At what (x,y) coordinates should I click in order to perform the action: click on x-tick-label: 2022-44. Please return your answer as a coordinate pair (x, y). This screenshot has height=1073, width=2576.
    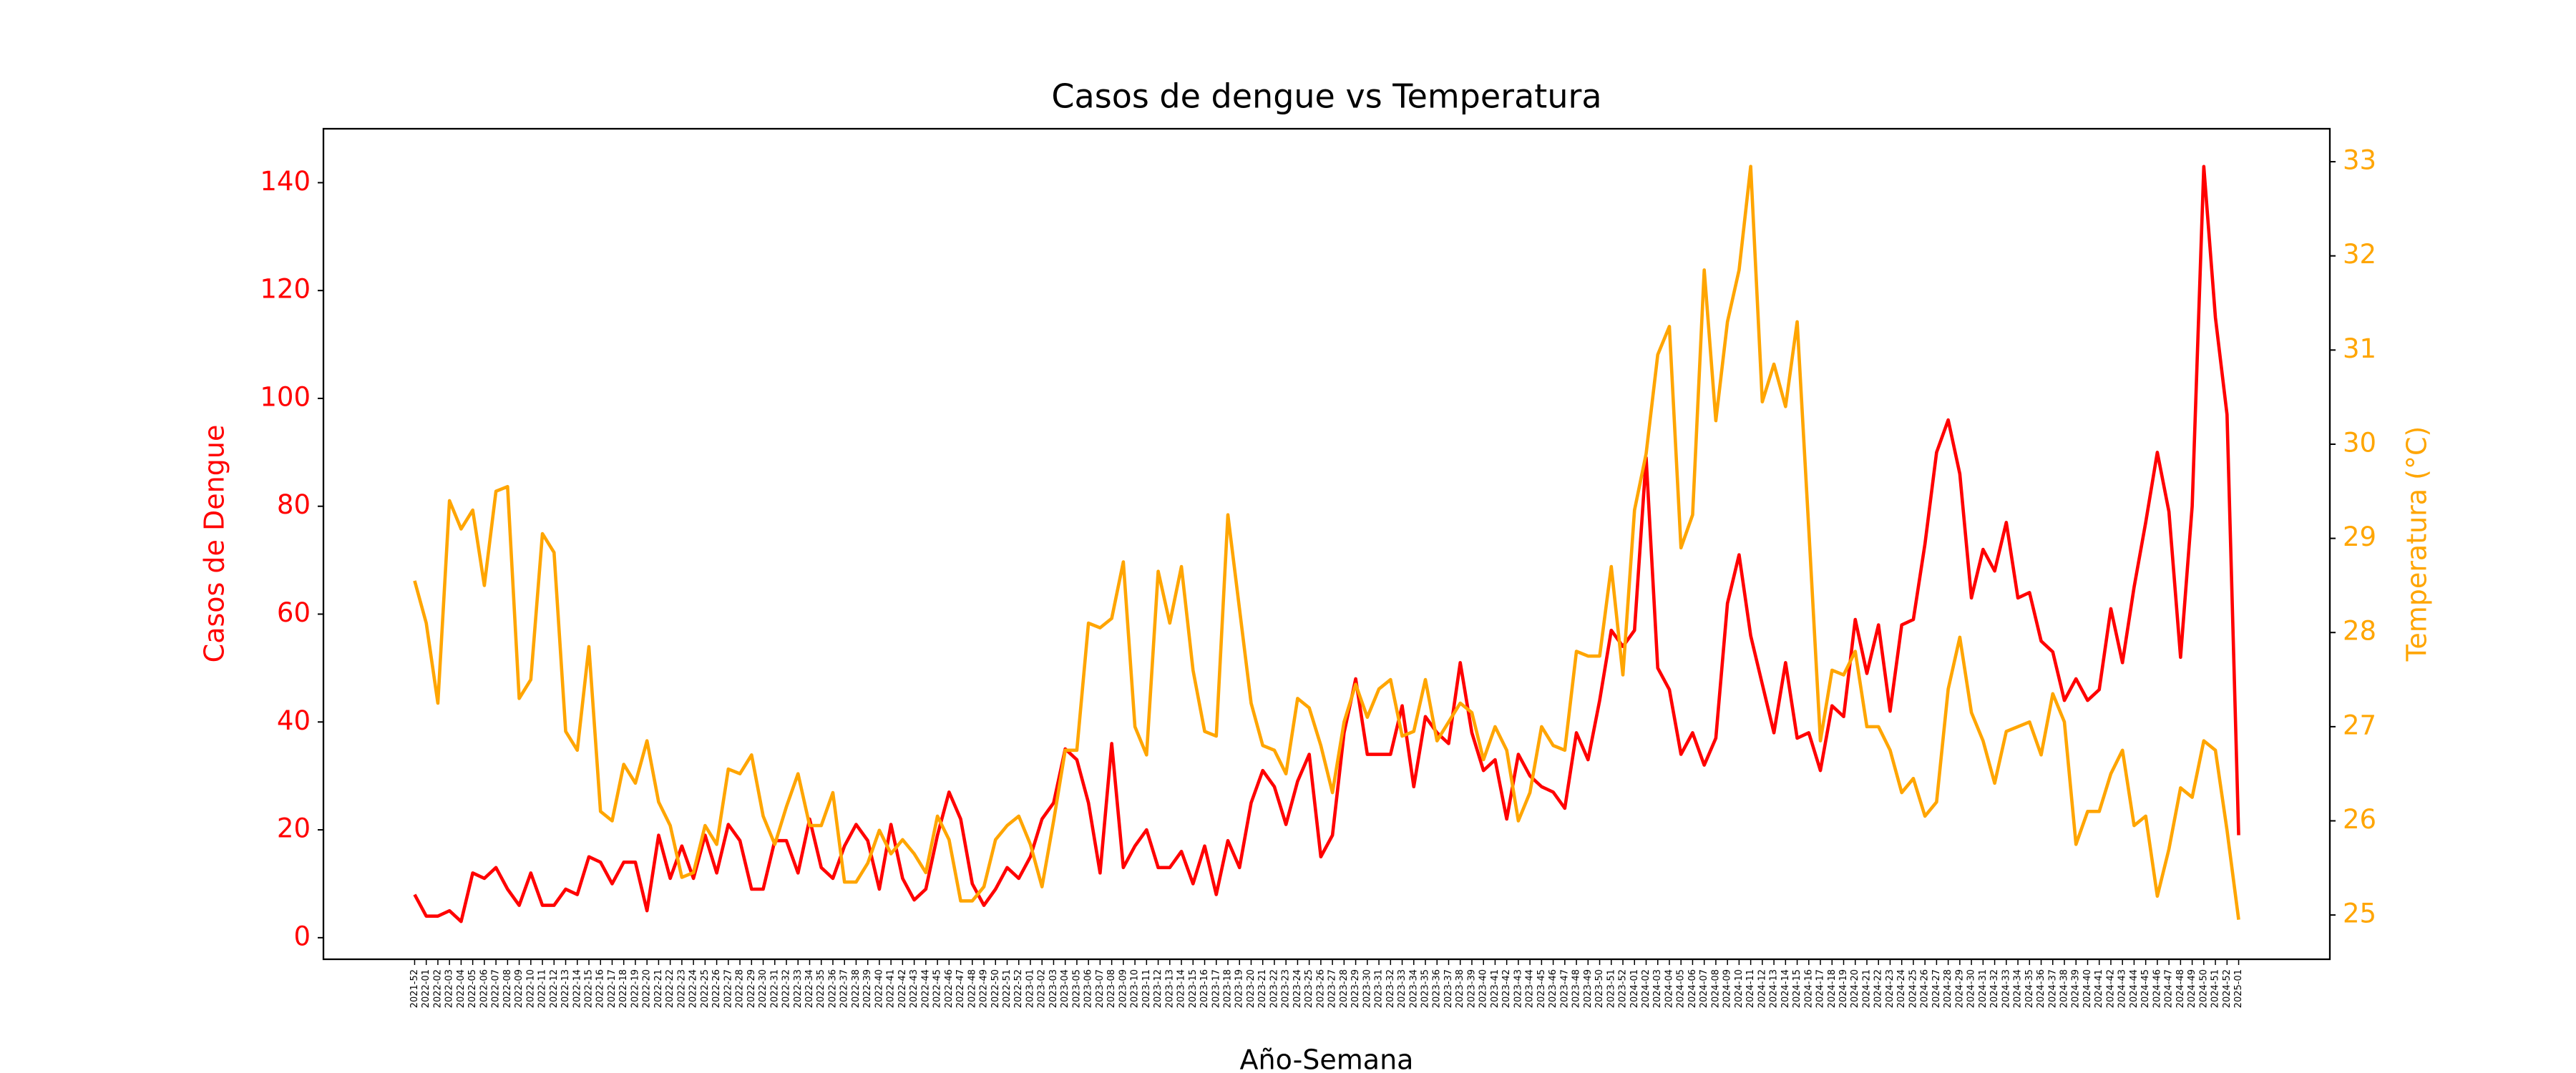
    Looking at the image, I should click on (925, 989).